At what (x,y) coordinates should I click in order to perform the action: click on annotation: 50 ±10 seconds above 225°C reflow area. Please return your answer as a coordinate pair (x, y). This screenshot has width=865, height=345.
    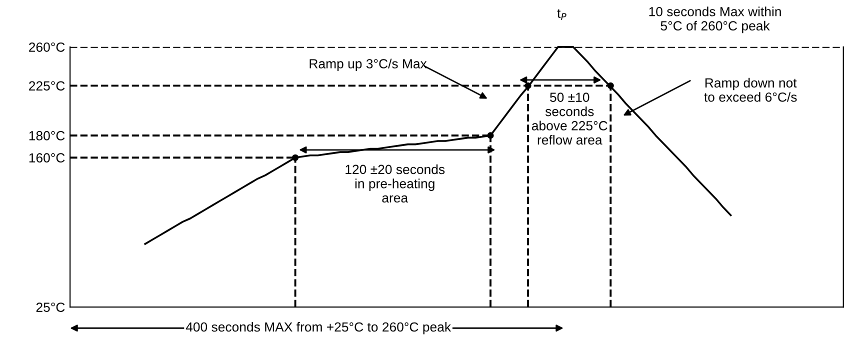
    Looking at the image, I should click on (570, 118).